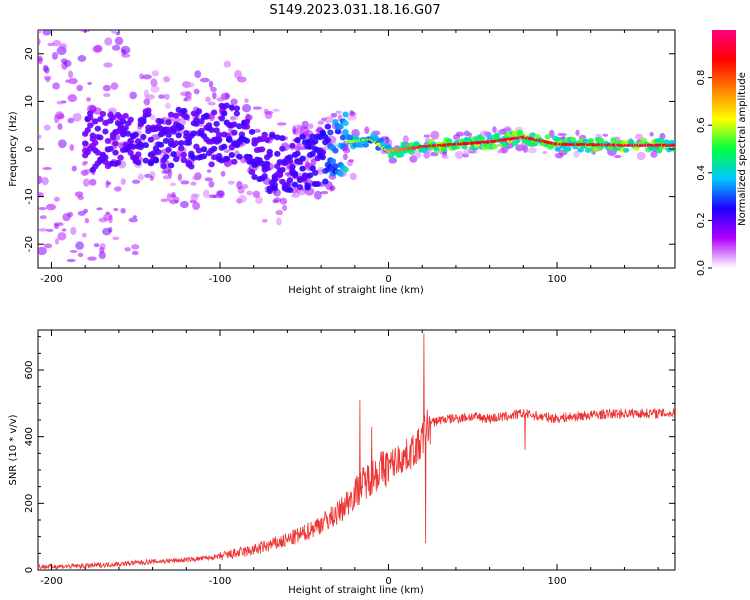 This screenshot has height=600, width=750. I want to click on colorbar-tick-label: 0.2, so click(701, 220).